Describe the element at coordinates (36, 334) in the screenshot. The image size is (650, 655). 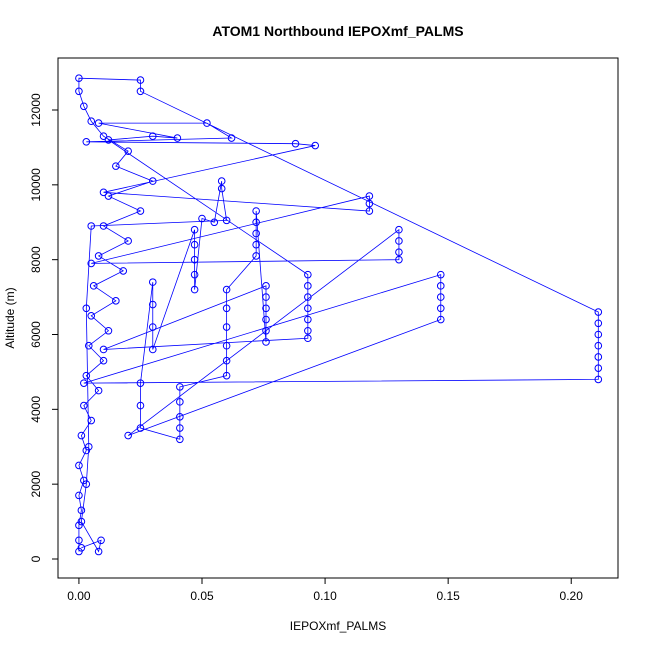
I see `y-tick-label: 6000` at that location.